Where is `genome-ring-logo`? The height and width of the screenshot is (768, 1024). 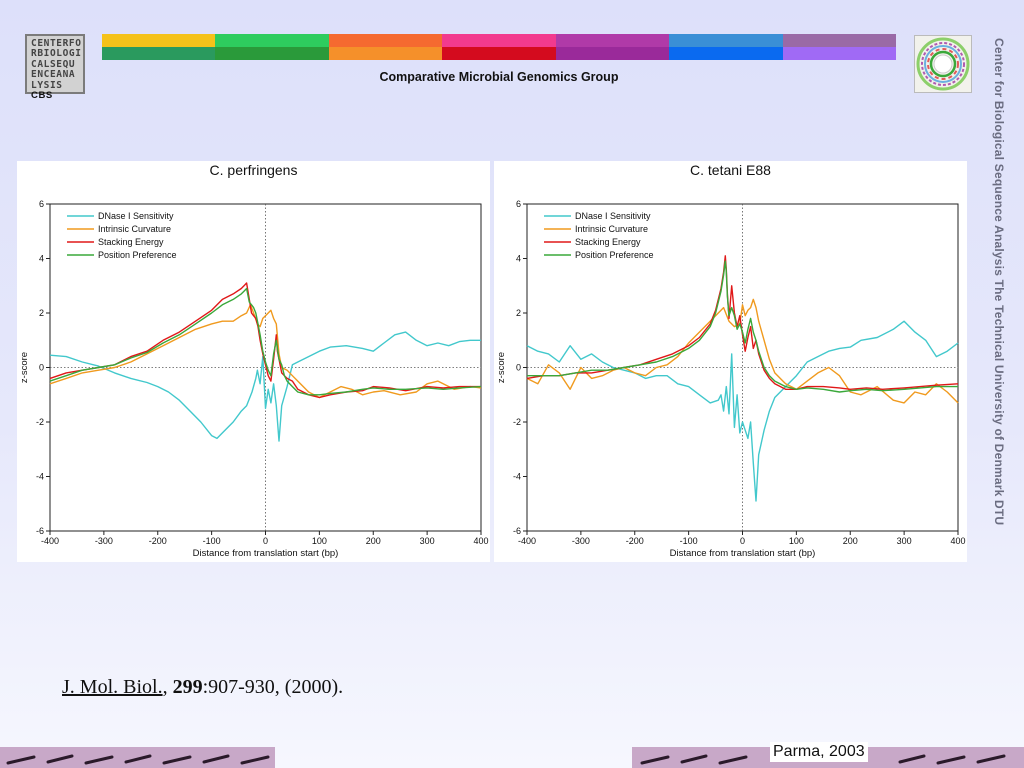 genome-ring-logo is located at coordinates (943, 64).